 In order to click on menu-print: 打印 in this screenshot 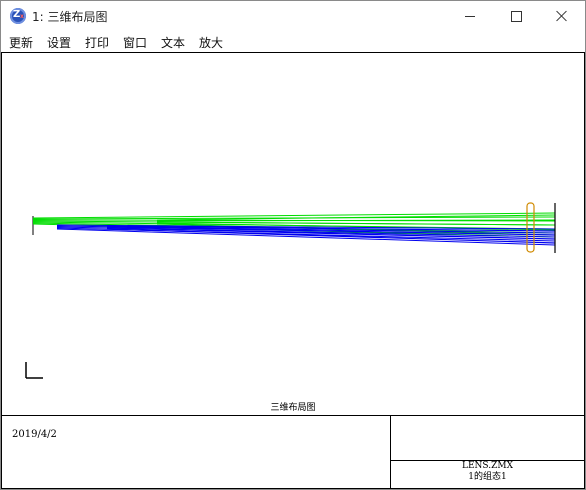, I will do `click(97, 43)`.